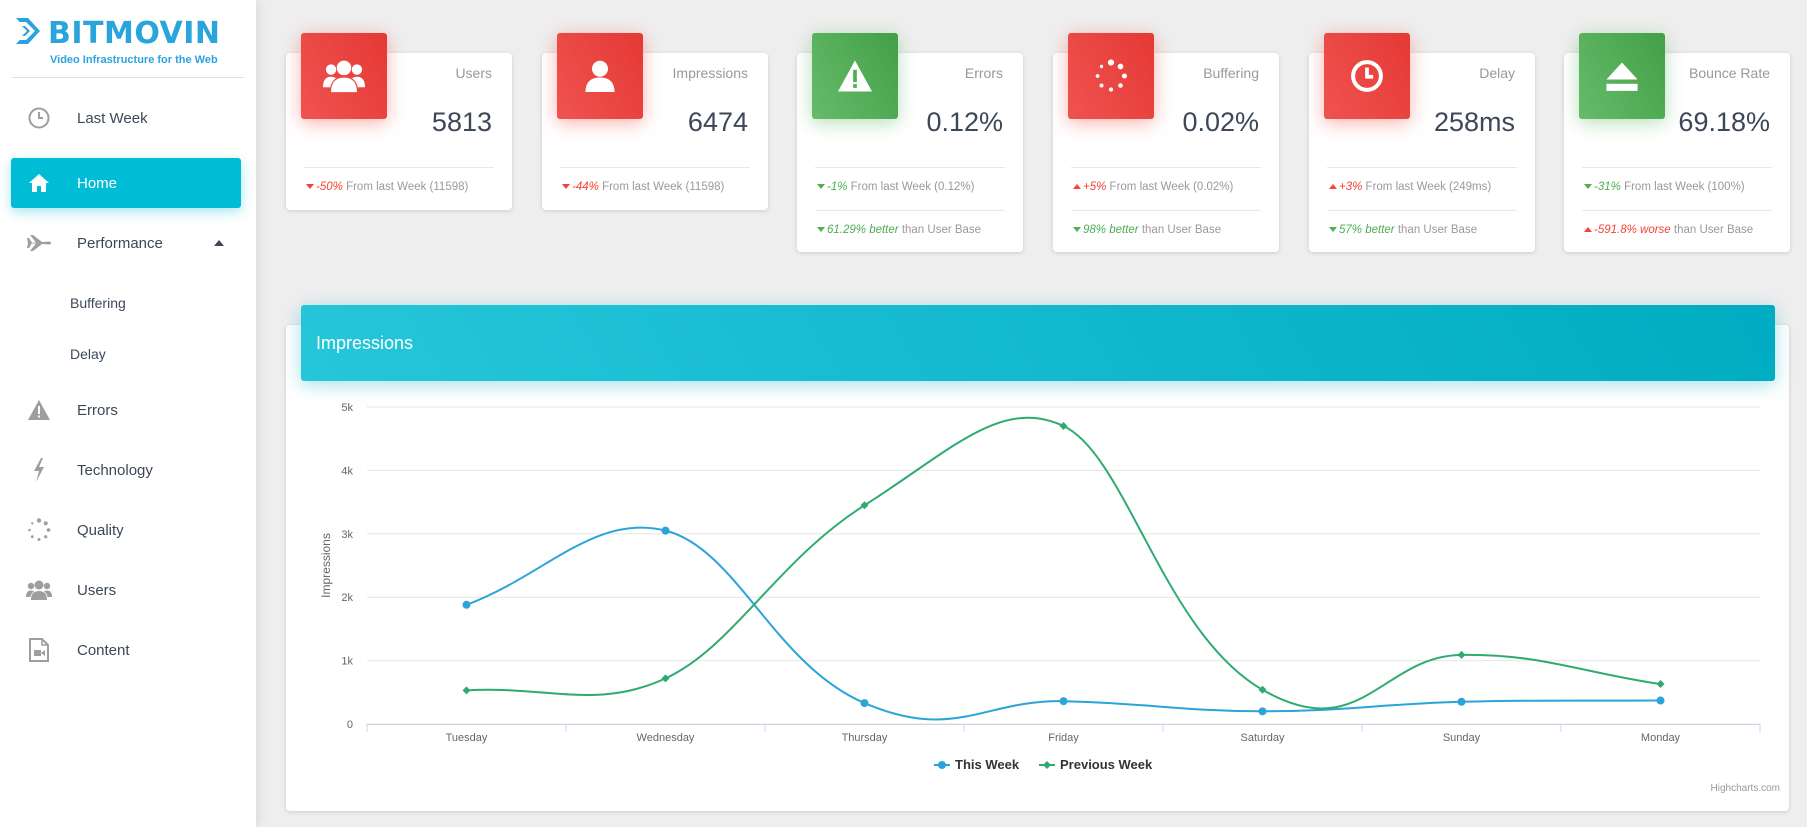  Describe the element at coordinates (1661, 738) in the screenshot. I see `x-tick-label: Monday` at that location.